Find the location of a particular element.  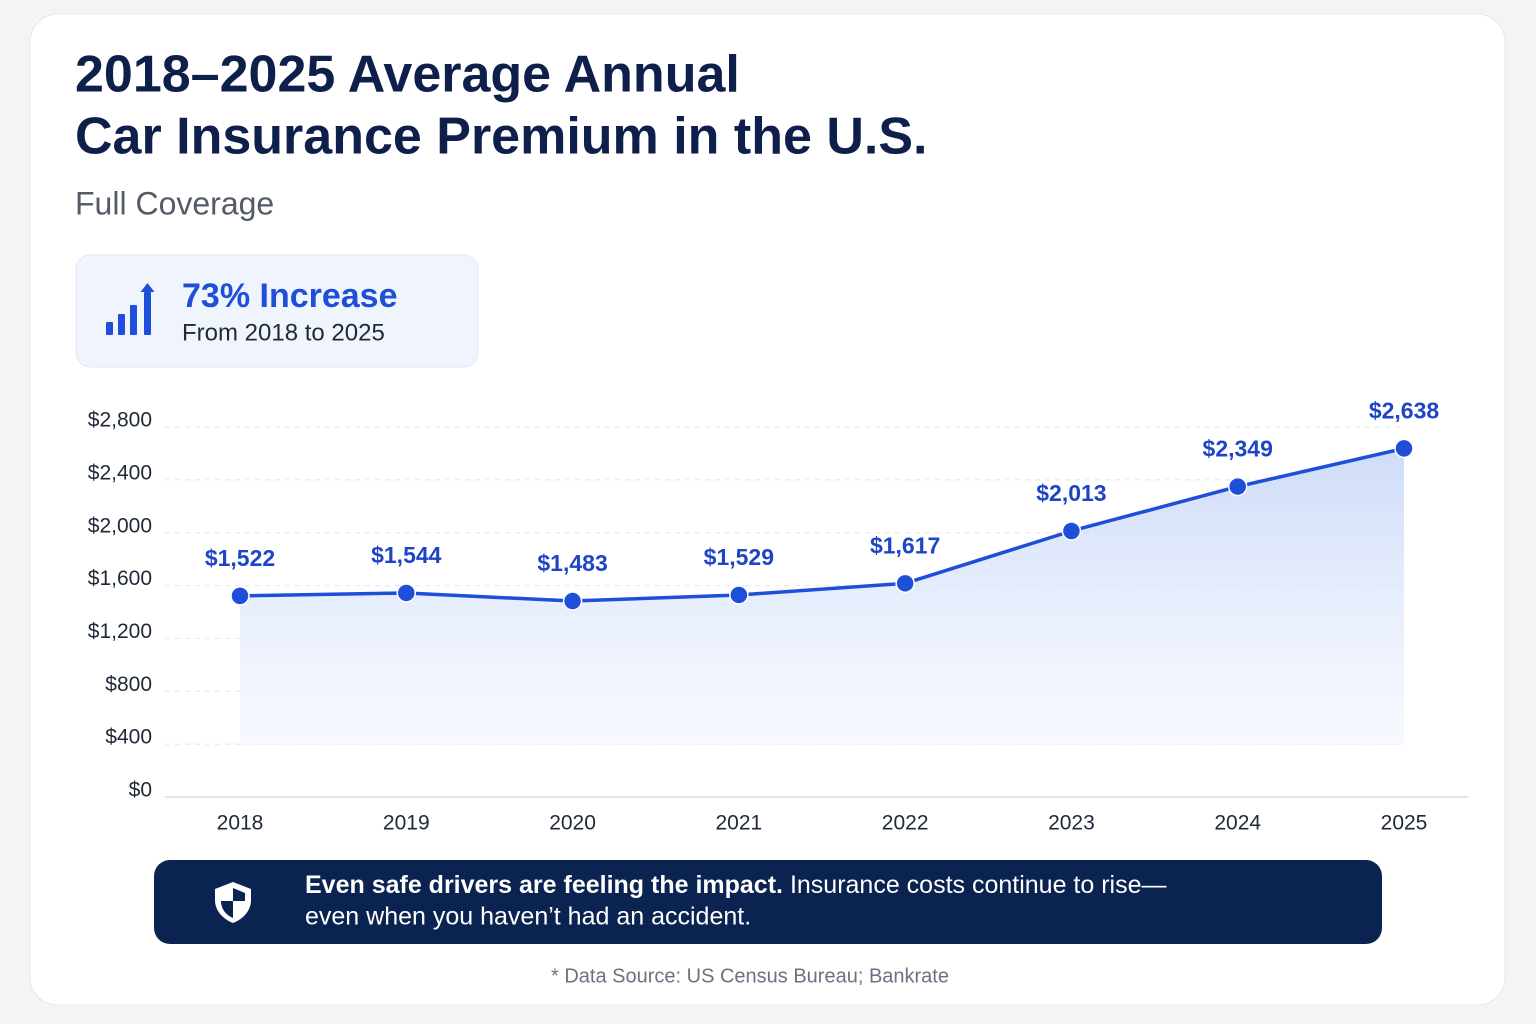

x-tick-label: 2025 is located at coordinates (1404, 823).